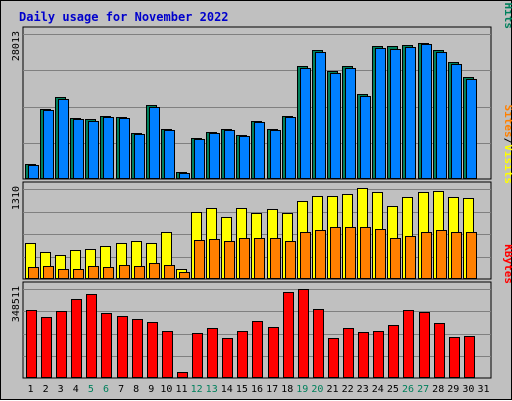  What do you see at coordinates (242, 389) in the screenshot?
I see `xlabel-day-15: 15` at bounding box center [242, 389].